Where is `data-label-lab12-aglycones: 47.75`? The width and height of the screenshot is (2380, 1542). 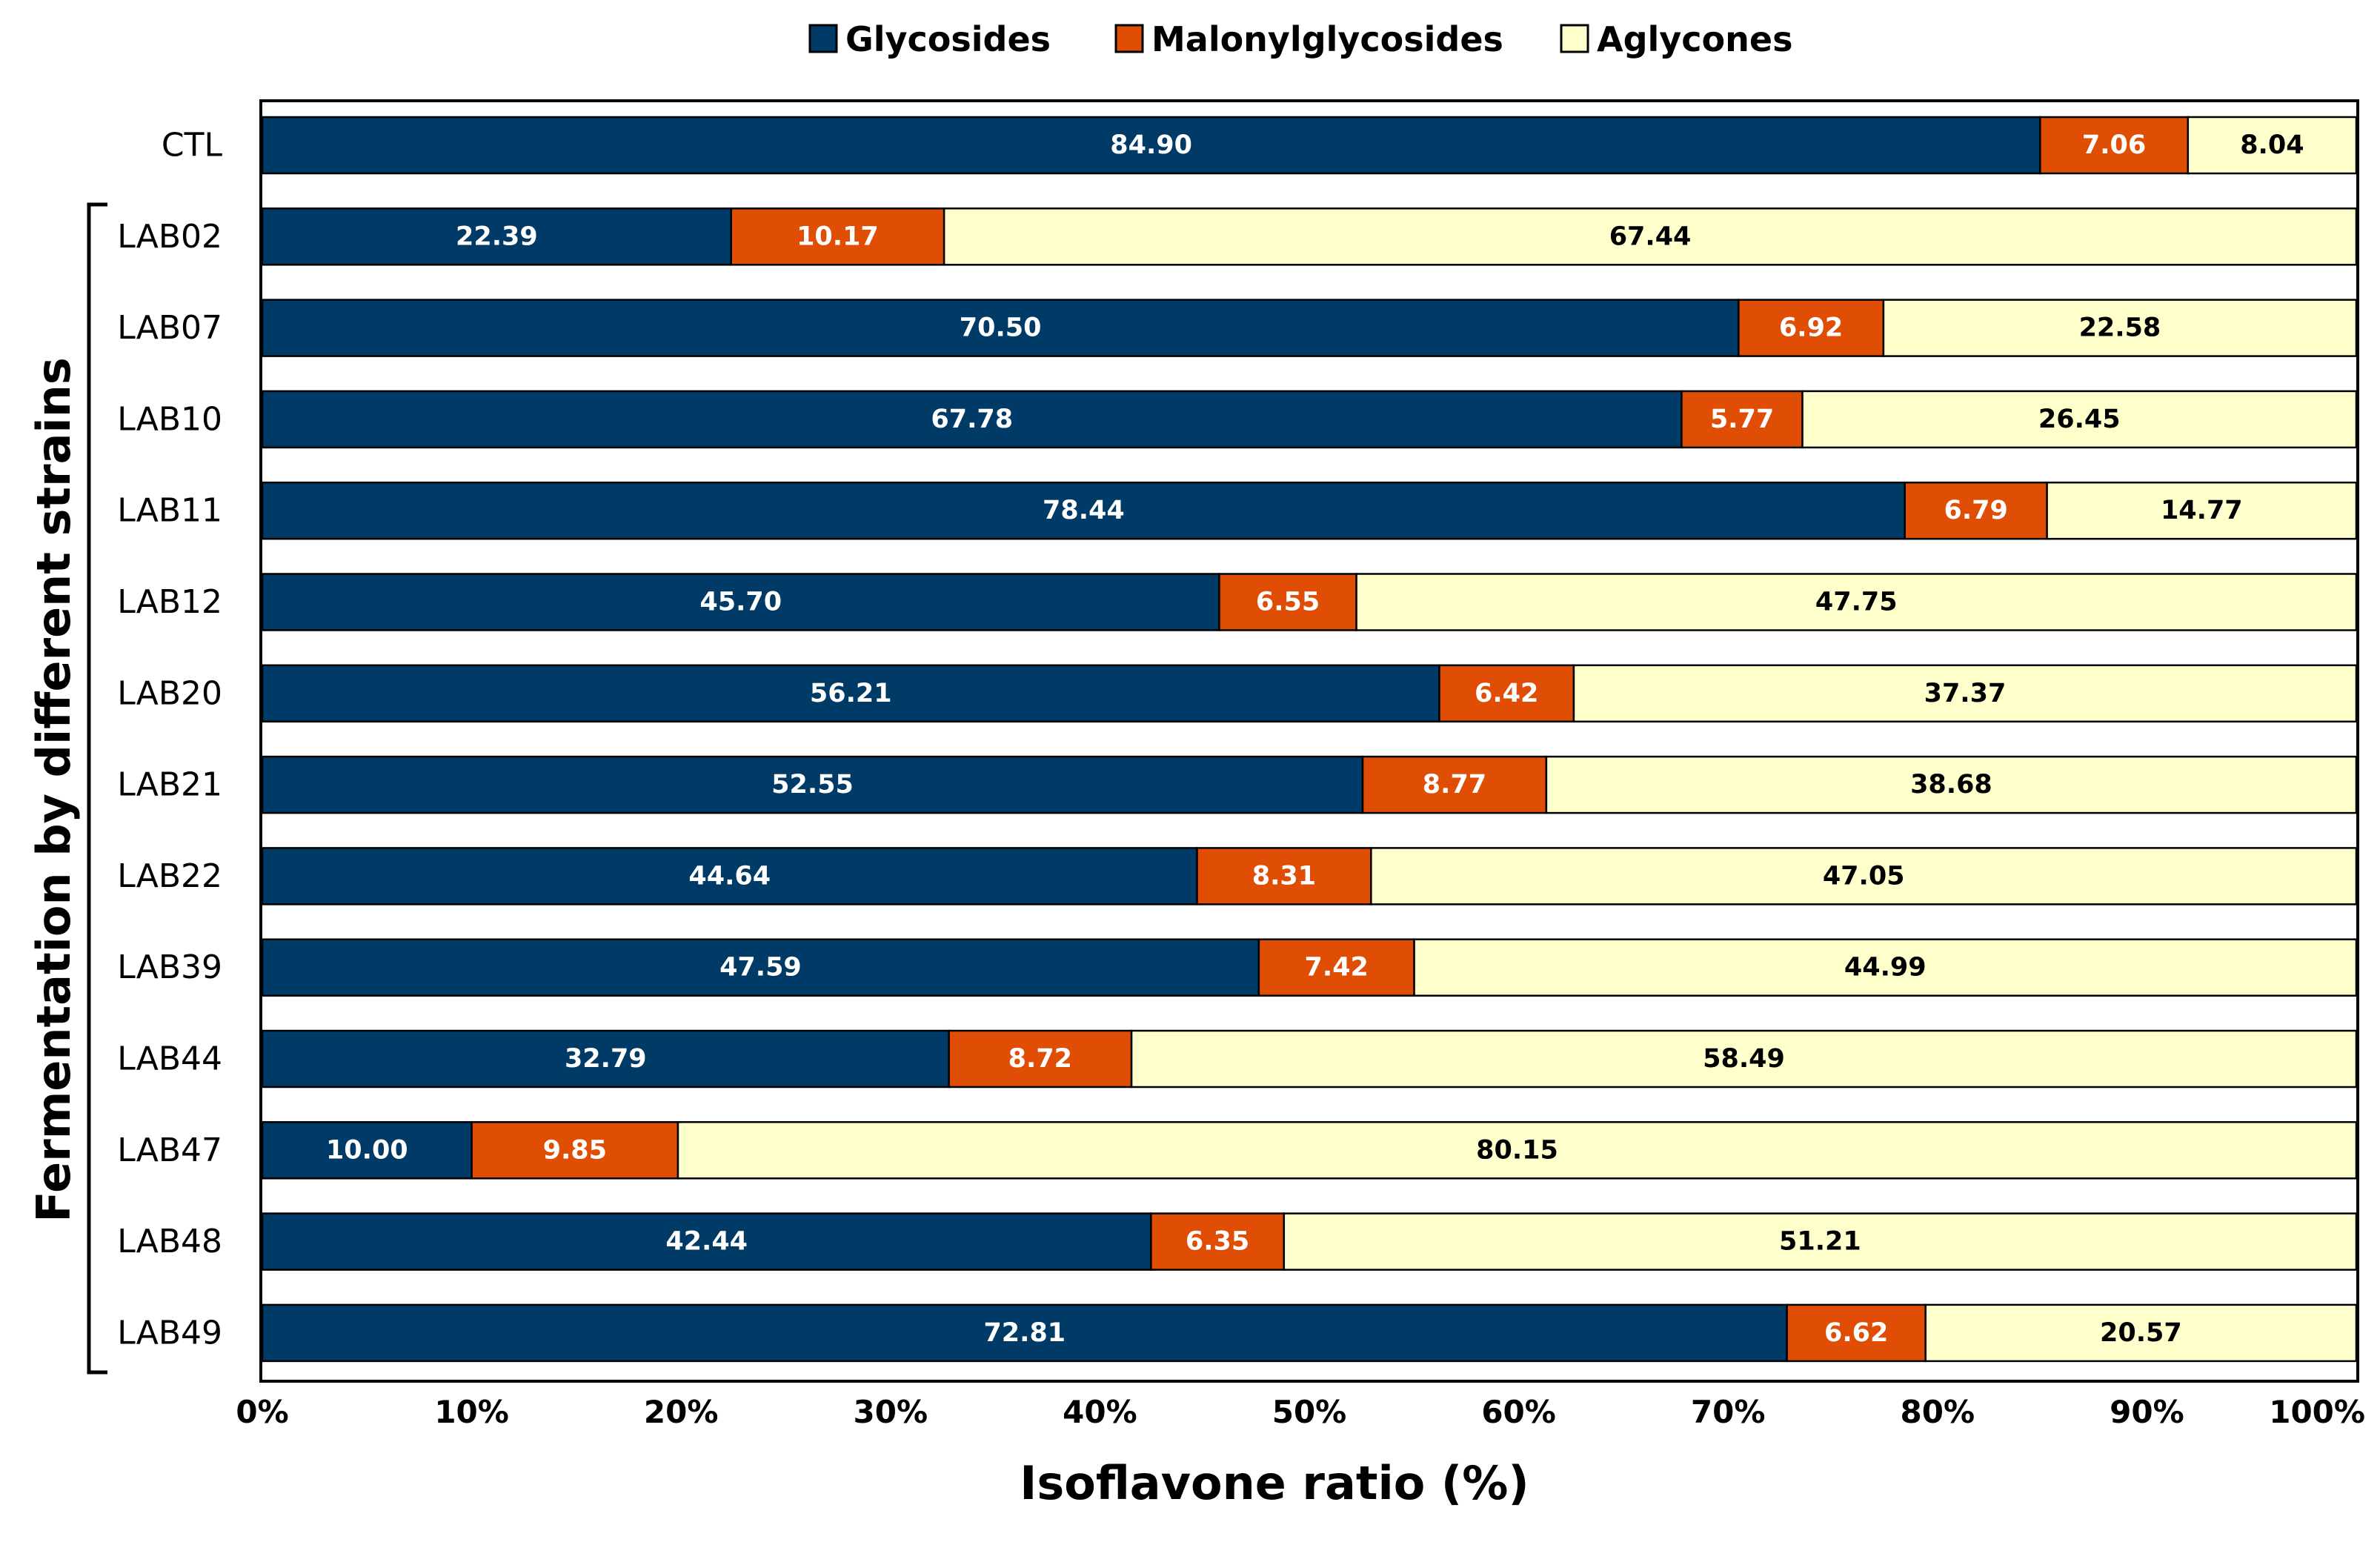 data-label-lab12-aglycones: 47.75 is located at coordinates (1857, 602).